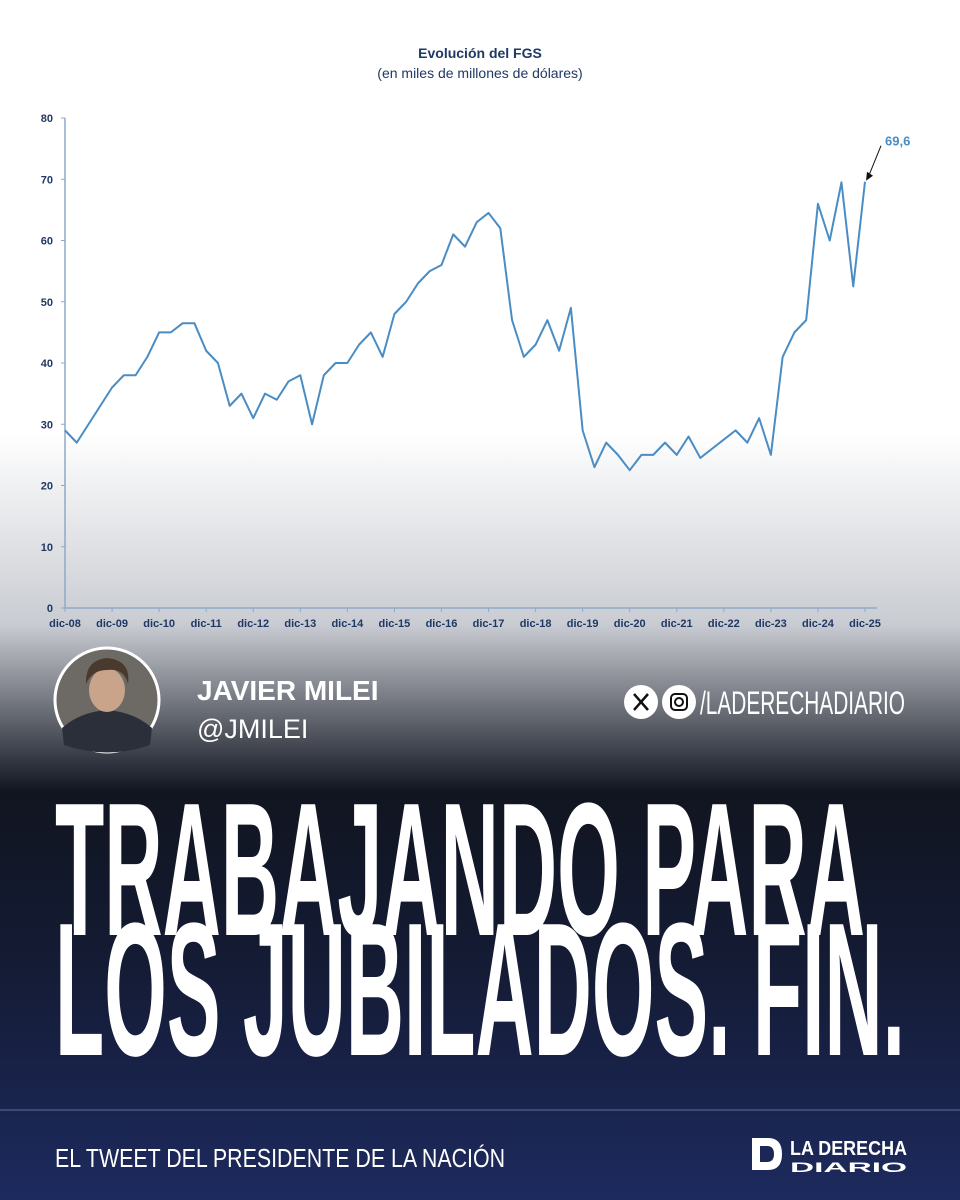 Image resolution: width=960 pixels, height=1200 pixels. What do you see at coordinates (206, 624) in the screenshot?
I see `x-tick-label: dic-11` at bounding box center [206, 624].